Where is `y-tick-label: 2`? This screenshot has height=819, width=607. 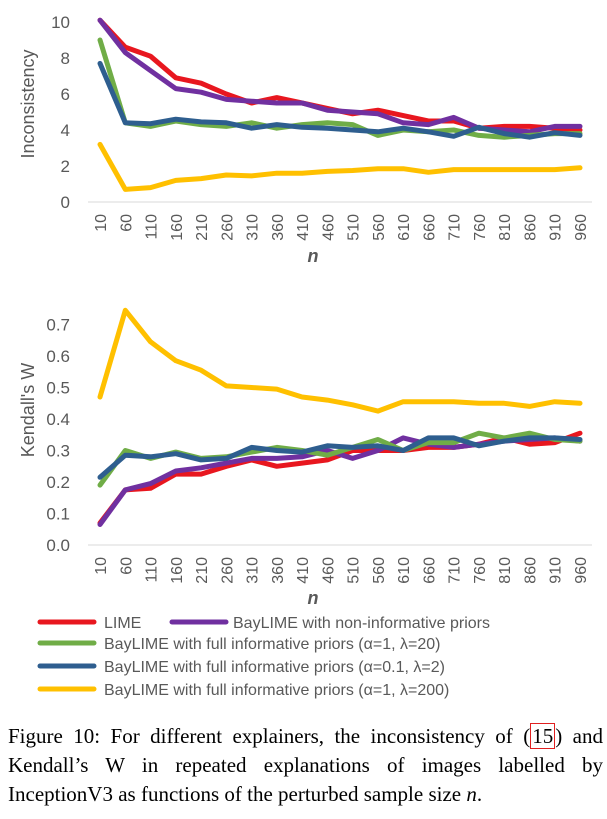 y-tick-label: 2 is located at coordinates (65, 166).